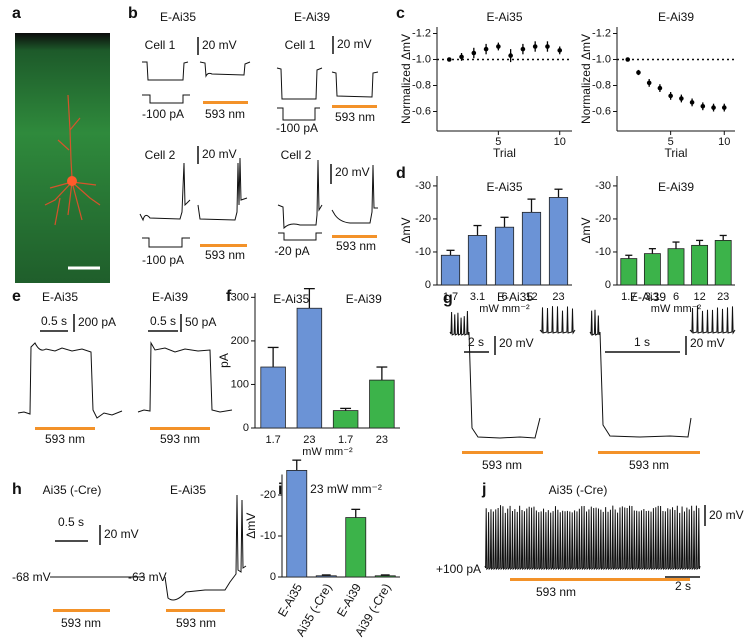  I want to click on y-tick-label: -0.6, so click(601, 111).